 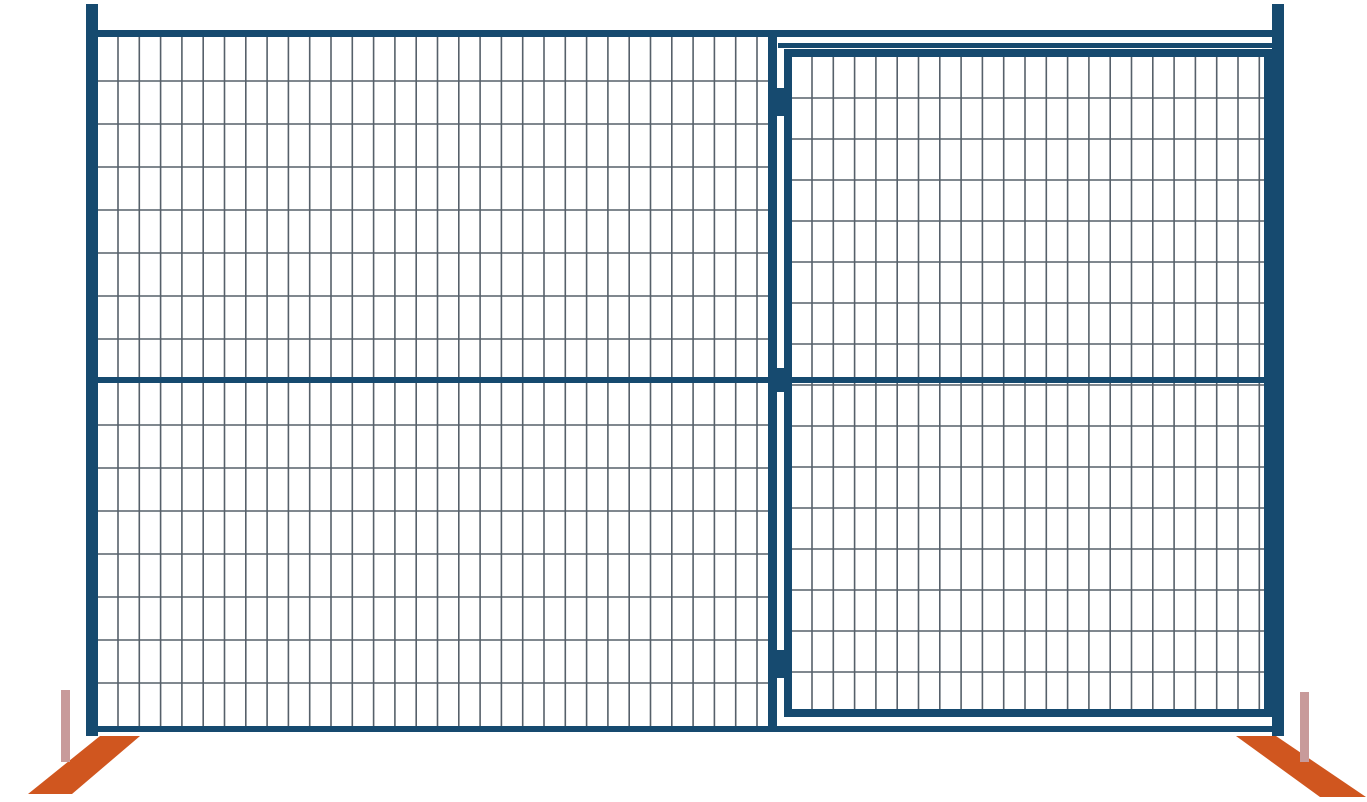 I want to click on gate-top-rail, so click(x=1026, y=45).